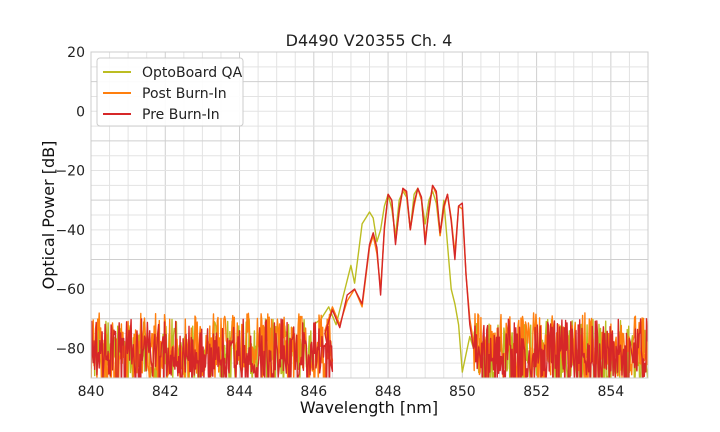 The width and height of the screenshot is (720, 432). I want to click on x-tick-label: 854, so click(610, 392).